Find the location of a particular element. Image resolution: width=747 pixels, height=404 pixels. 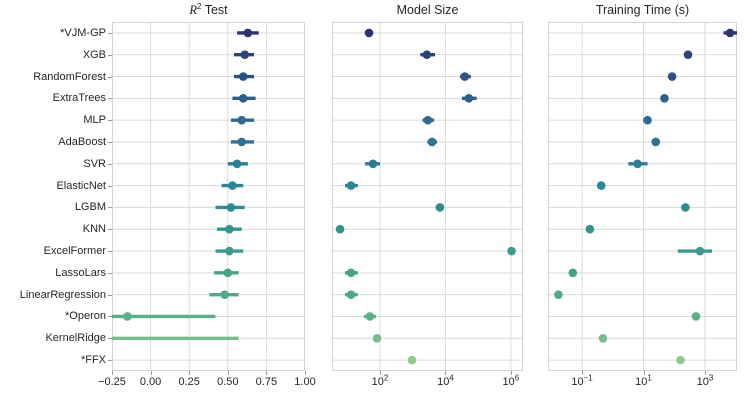

x-tick-label: 0.75 is located at coordinates (266, 382).